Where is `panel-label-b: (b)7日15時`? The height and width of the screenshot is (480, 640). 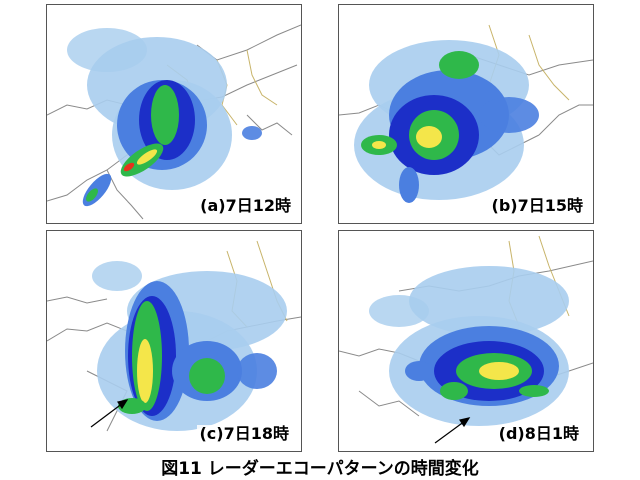
panel-label-b: (b)7日15時 is located at coordinates (537, 205).